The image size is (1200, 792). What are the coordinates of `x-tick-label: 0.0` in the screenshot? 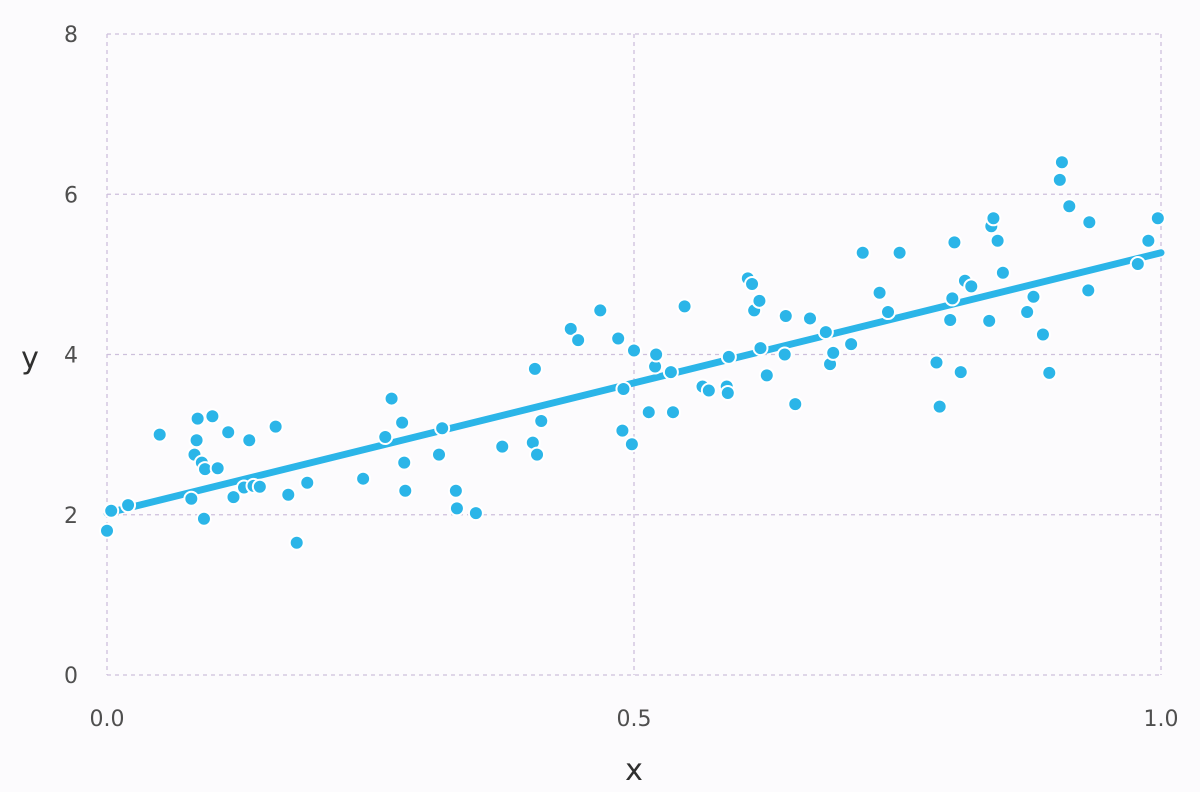 It's located at (107, 719).